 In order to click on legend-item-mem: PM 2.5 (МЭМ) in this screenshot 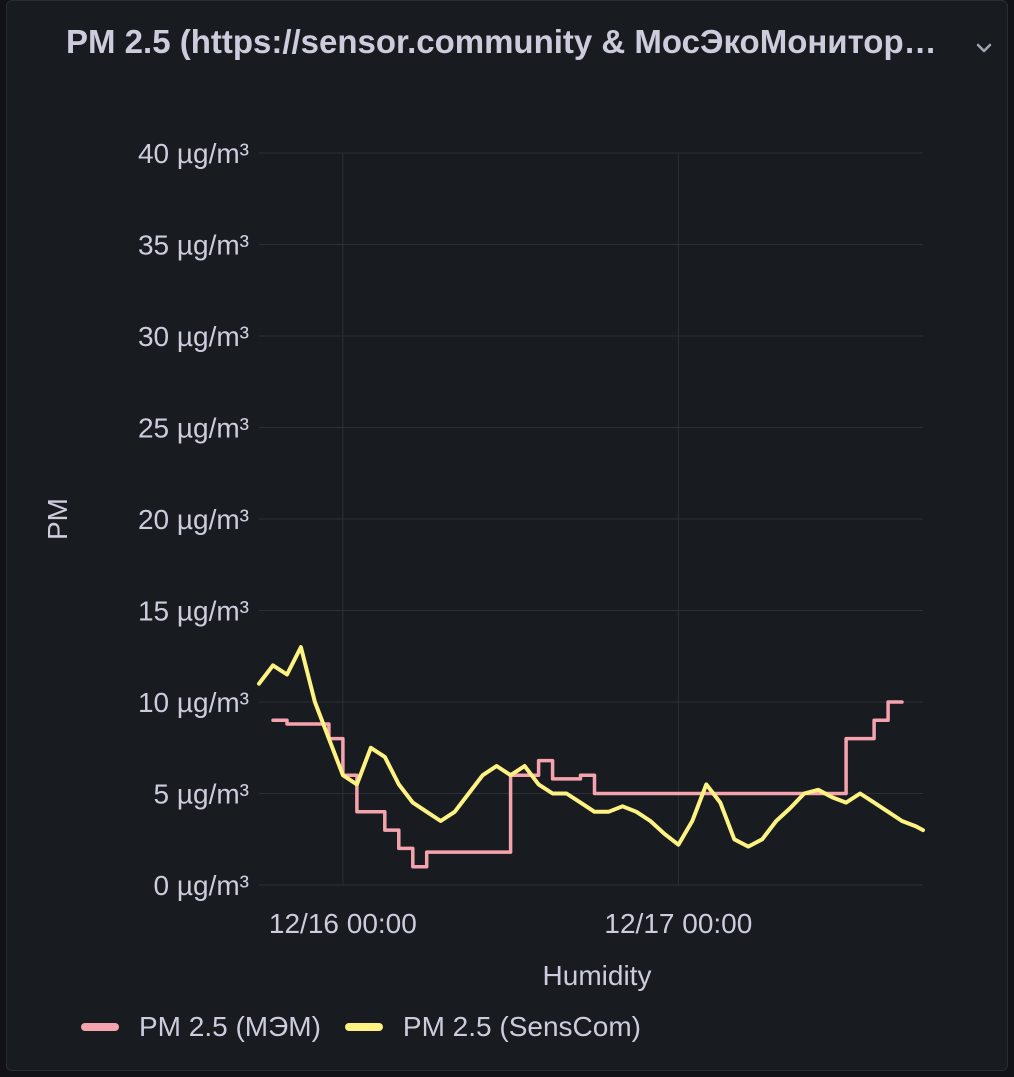, I will do `click(201, 1027)`.